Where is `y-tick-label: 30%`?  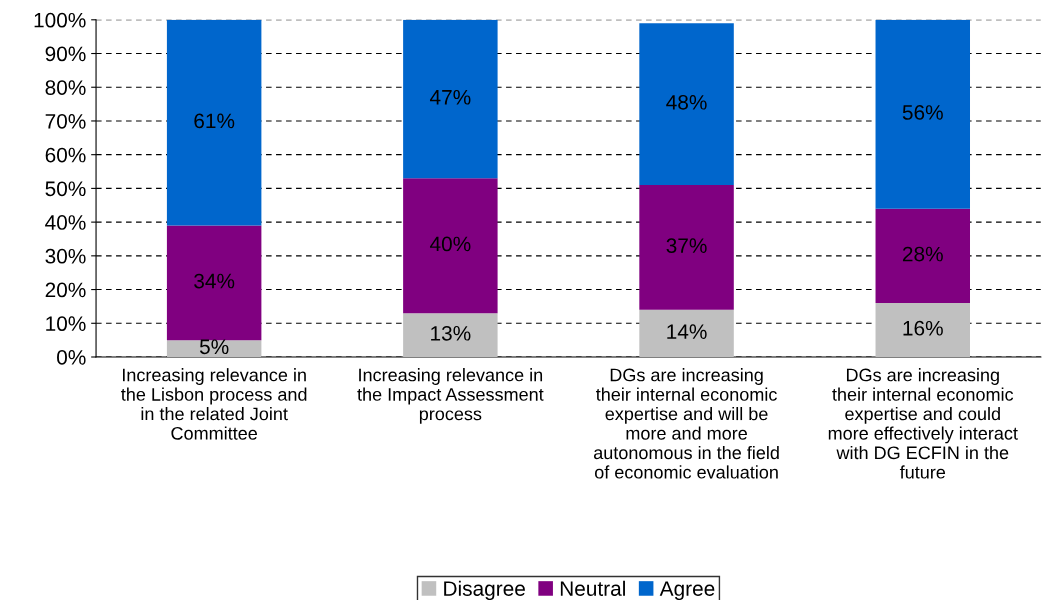
y-tick-label: 30% is located at coordinates (65, 256).